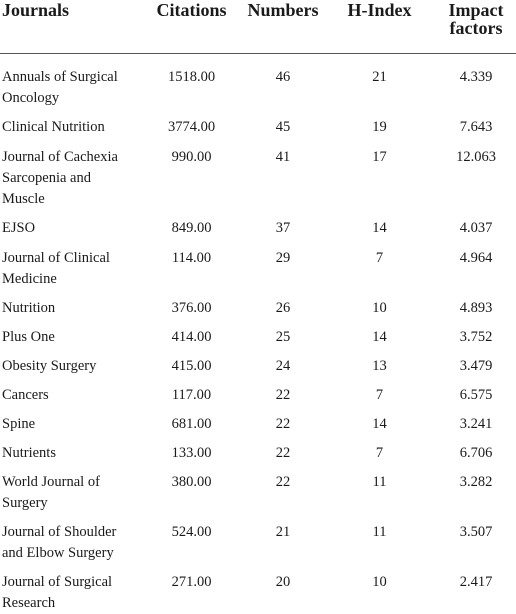  Describe the element at coordinates (476, 539) in the screenshot. I see `cell-impact-factor: 3.507` at that location.